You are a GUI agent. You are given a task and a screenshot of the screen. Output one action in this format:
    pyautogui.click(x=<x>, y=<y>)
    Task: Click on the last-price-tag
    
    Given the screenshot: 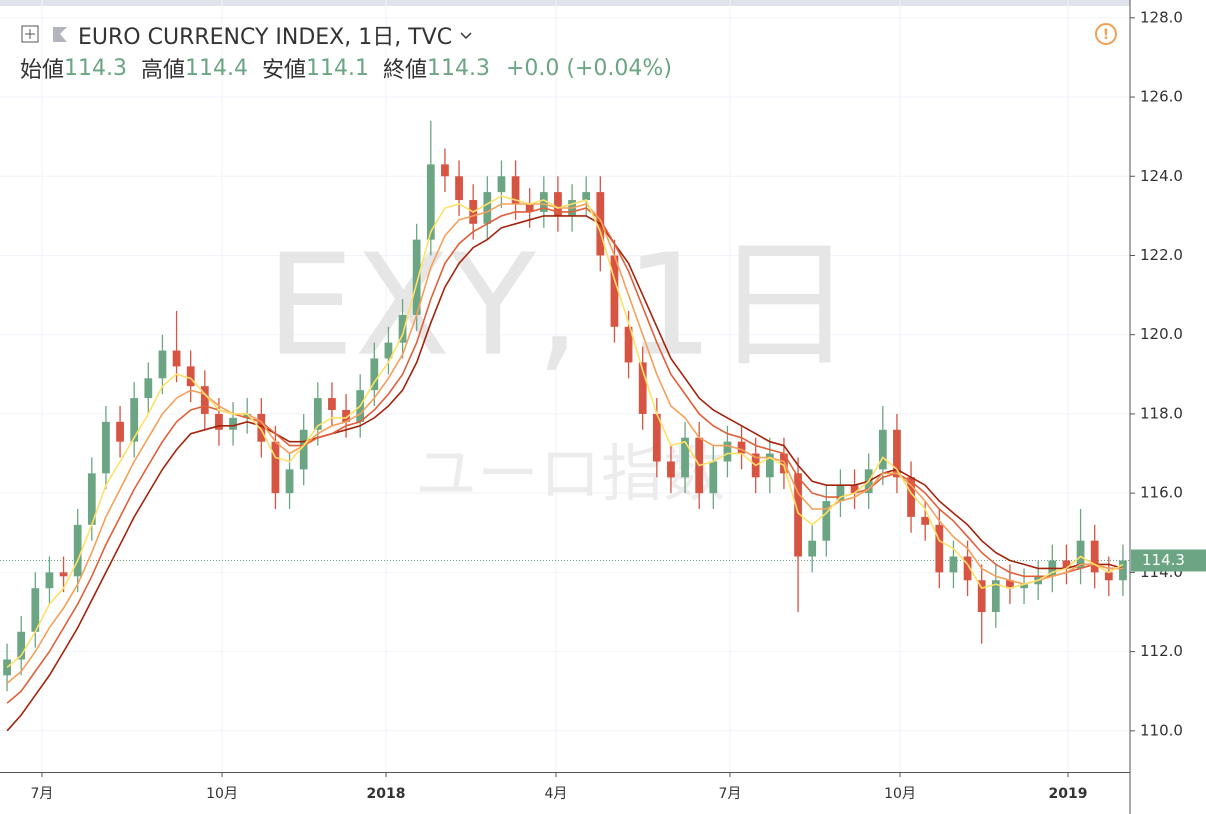 What is the action you would take?
    pyautogui.click(x=1168, y=560)
    